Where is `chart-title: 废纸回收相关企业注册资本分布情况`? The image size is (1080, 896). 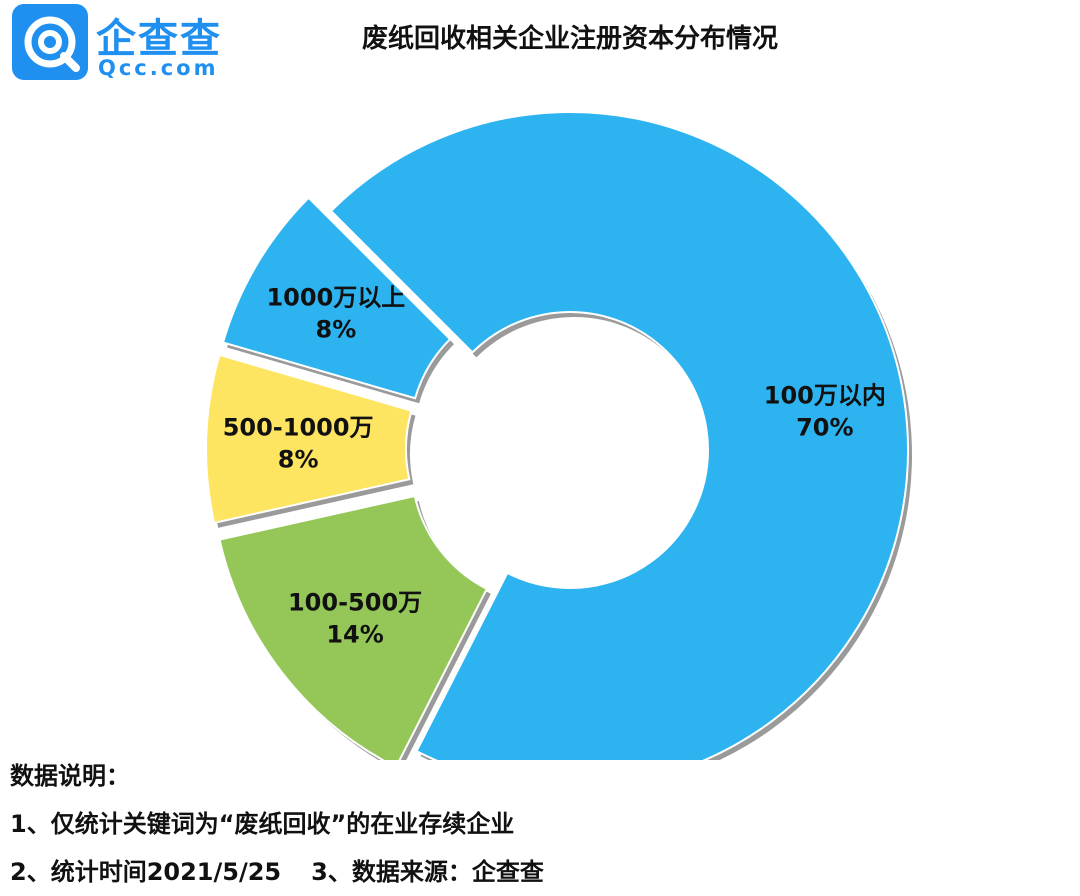 chart-title: 废纸回收相关企业注册资本分布情况 is located at coordinates (569, 39).